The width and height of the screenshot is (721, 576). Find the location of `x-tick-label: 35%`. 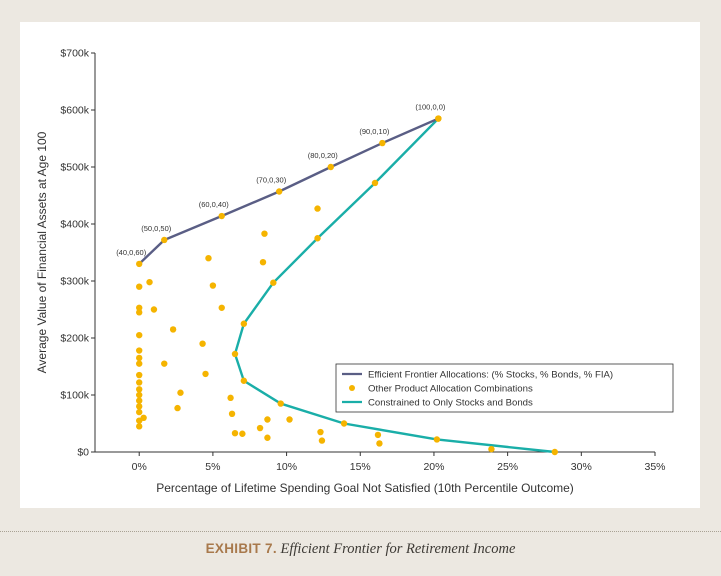

x-tick-label: 35% is located at coordinates (654, 467).